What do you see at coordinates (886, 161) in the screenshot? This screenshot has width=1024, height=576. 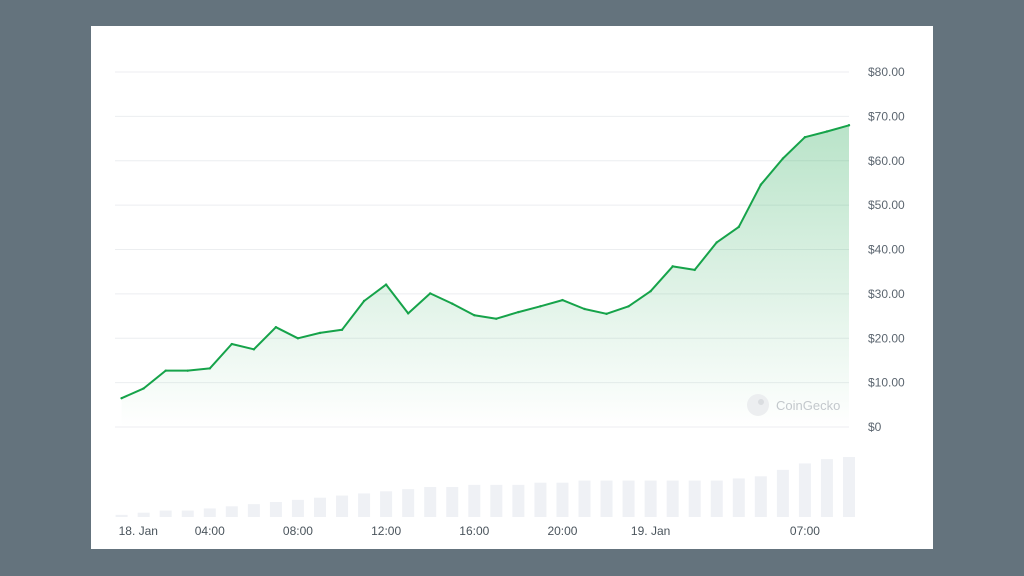 I see `y-tick-label: $60.00` at bounding box center [886, 161].